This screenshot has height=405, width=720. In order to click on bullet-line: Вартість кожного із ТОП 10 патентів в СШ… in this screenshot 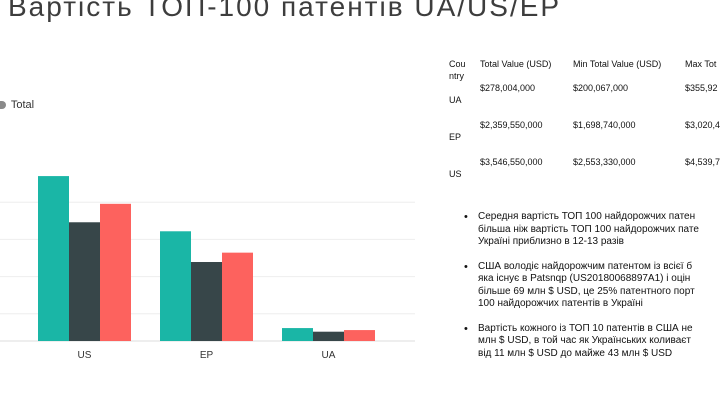, I will do `click(585, 328)`.